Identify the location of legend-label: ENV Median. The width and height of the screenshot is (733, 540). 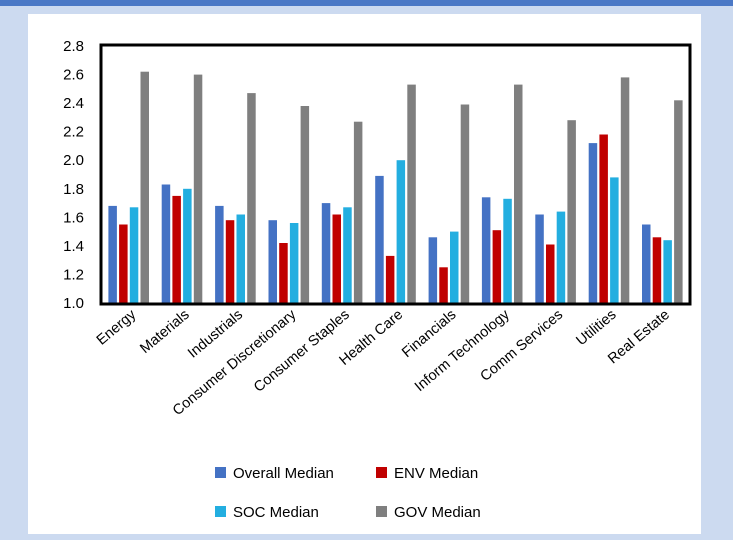
(436, 473).